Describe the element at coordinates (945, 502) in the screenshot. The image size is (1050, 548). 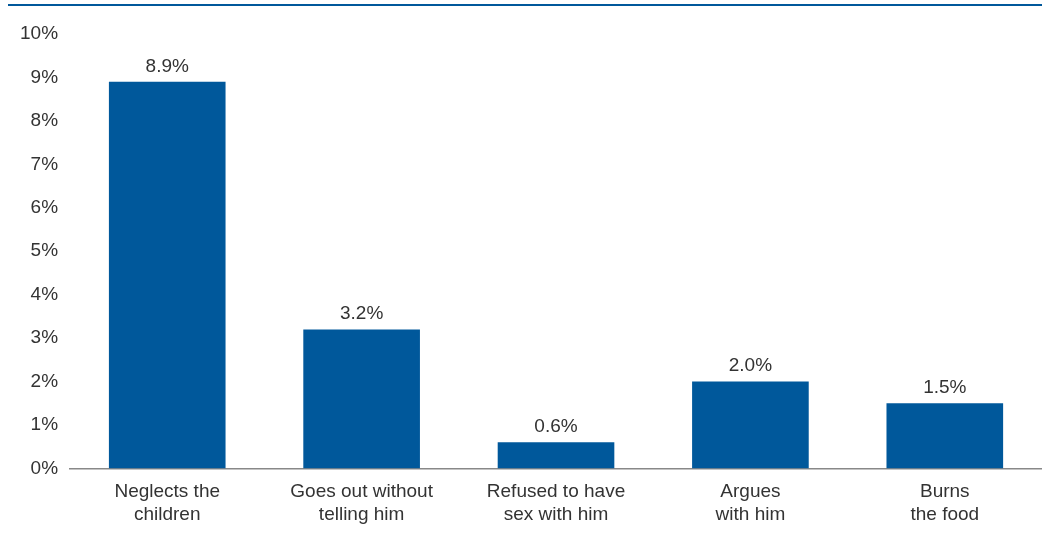
I see `x-tick-label: Burns the food` at that location.